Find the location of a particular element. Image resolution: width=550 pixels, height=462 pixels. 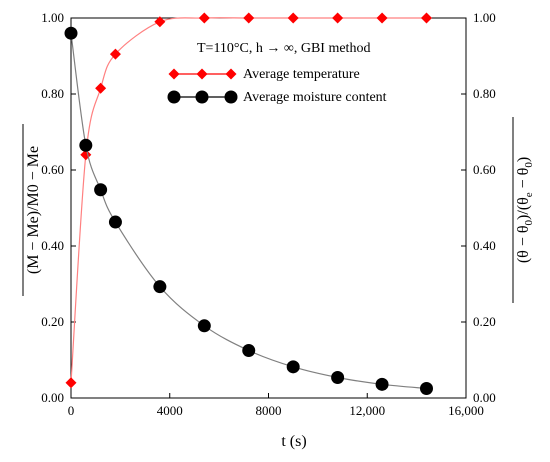

x-tick-label: 0 is located at coordinates (71, 410).